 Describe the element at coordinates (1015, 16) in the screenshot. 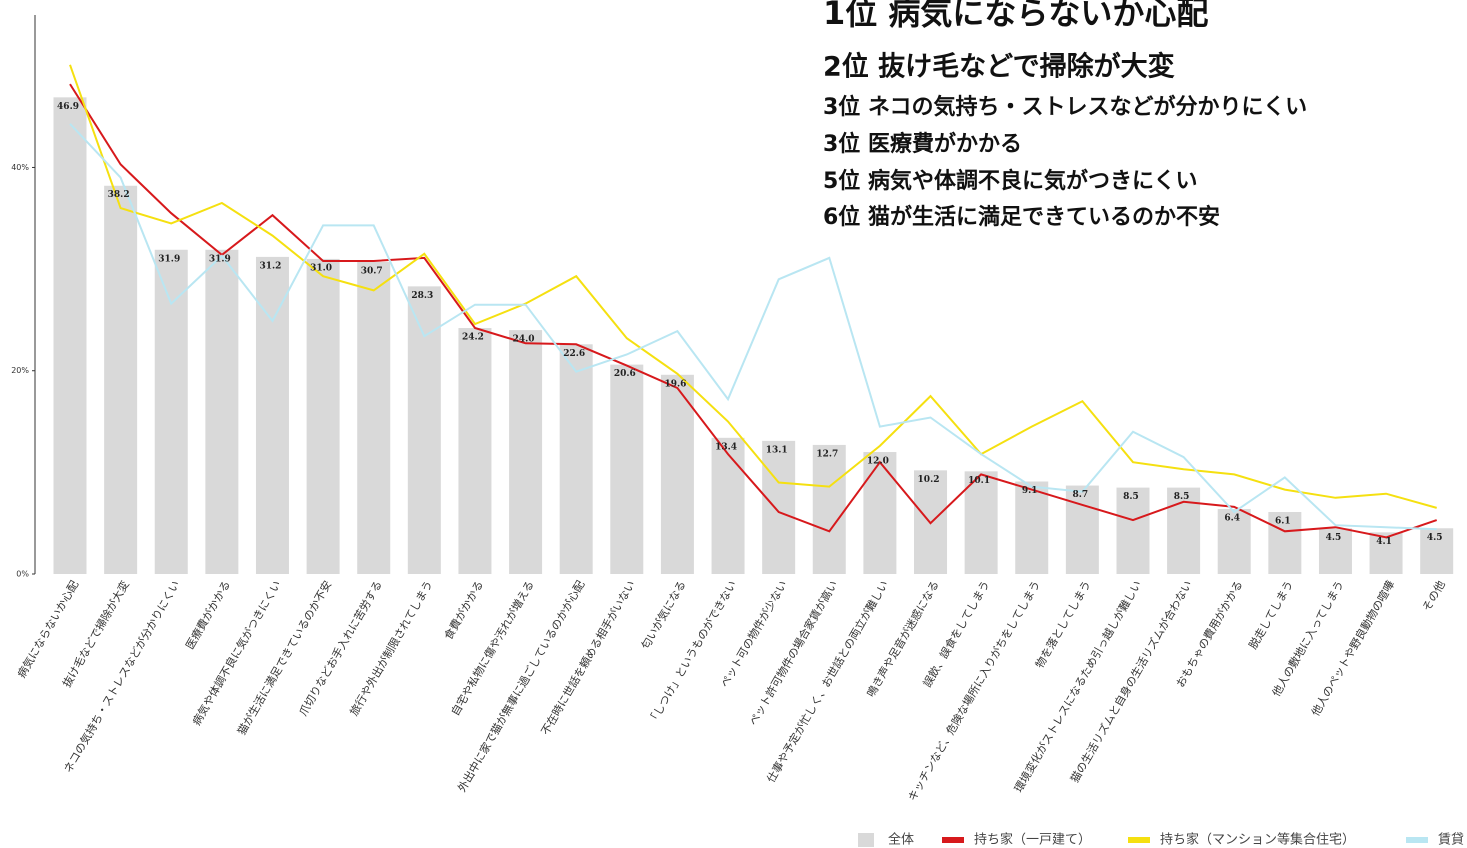

I see `annotation: 1位 病気にならないか心配` at that location.